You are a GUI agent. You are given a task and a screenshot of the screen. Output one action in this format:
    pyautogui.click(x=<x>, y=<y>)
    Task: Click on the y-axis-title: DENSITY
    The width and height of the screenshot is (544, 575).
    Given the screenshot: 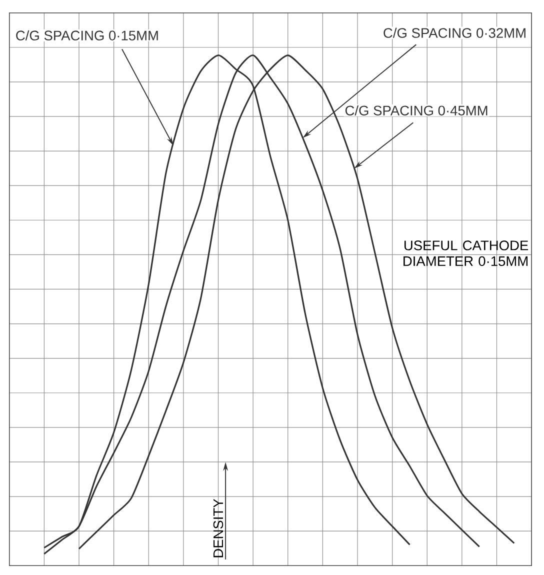 What is the action you would take?
    pyautogui.click(x=218, y=528)
    